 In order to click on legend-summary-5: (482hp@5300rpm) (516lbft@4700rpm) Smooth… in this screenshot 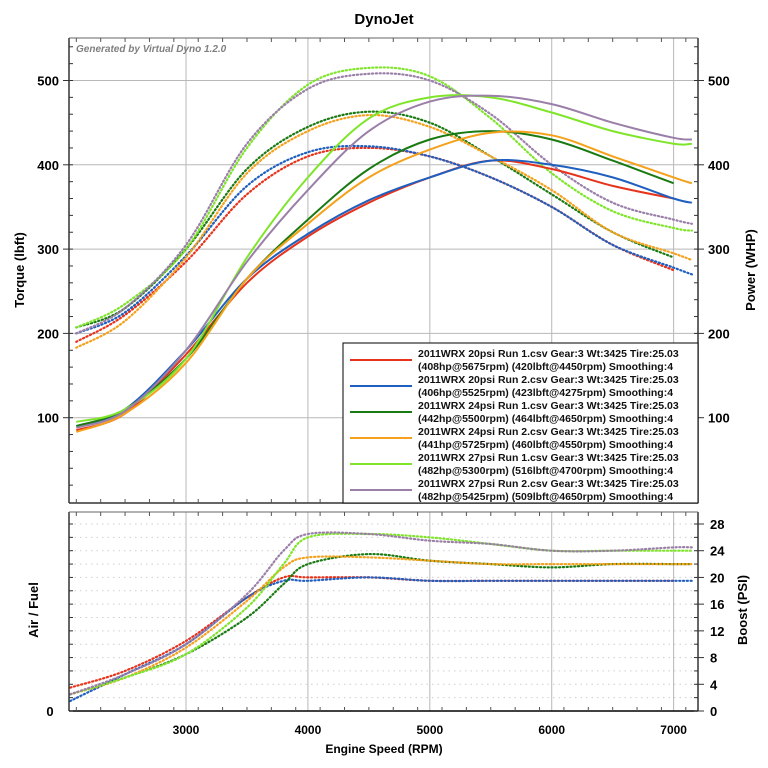, I will do `click(545, 471)`.